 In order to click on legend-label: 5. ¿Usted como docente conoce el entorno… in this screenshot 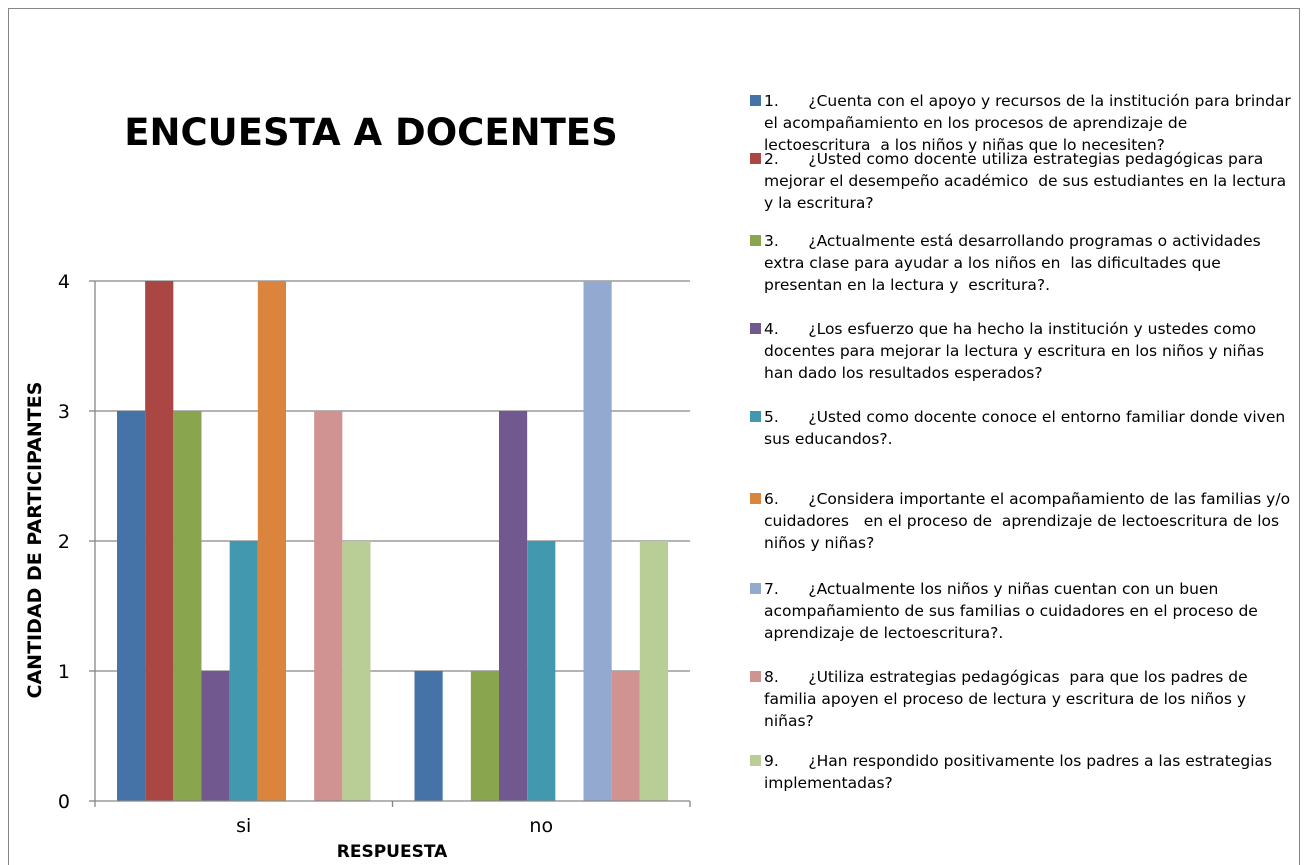, I will do `click(1027, 428)`.